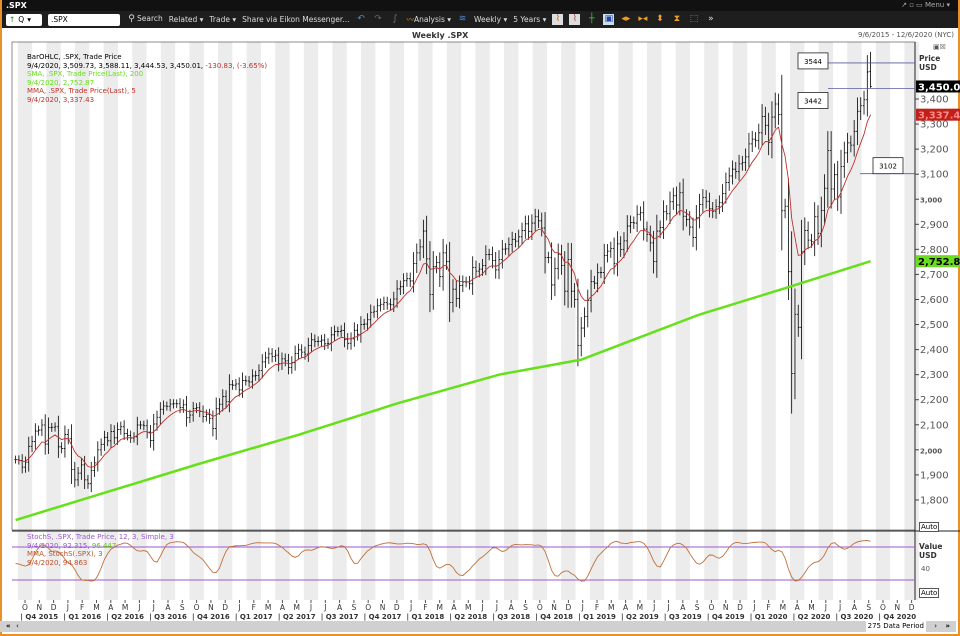 The image size is (960, 636). What do you see at coordinates (17, 626) in the screenshot?
I see `scroll-left-button: ‹` at bounding box center [17, 626].